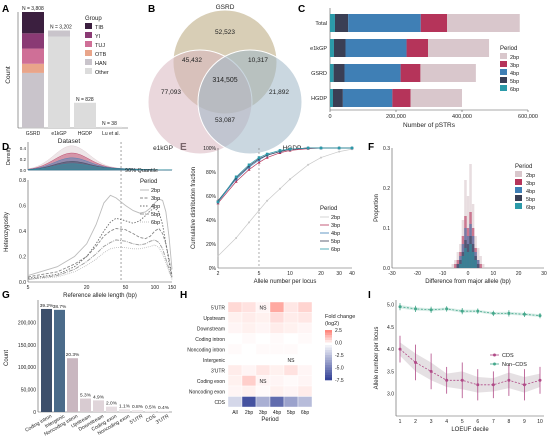  What do you see at coordinates (34, 413) in the screenshot?
I see `tick-label: 0` at bounding box center [34, 413].